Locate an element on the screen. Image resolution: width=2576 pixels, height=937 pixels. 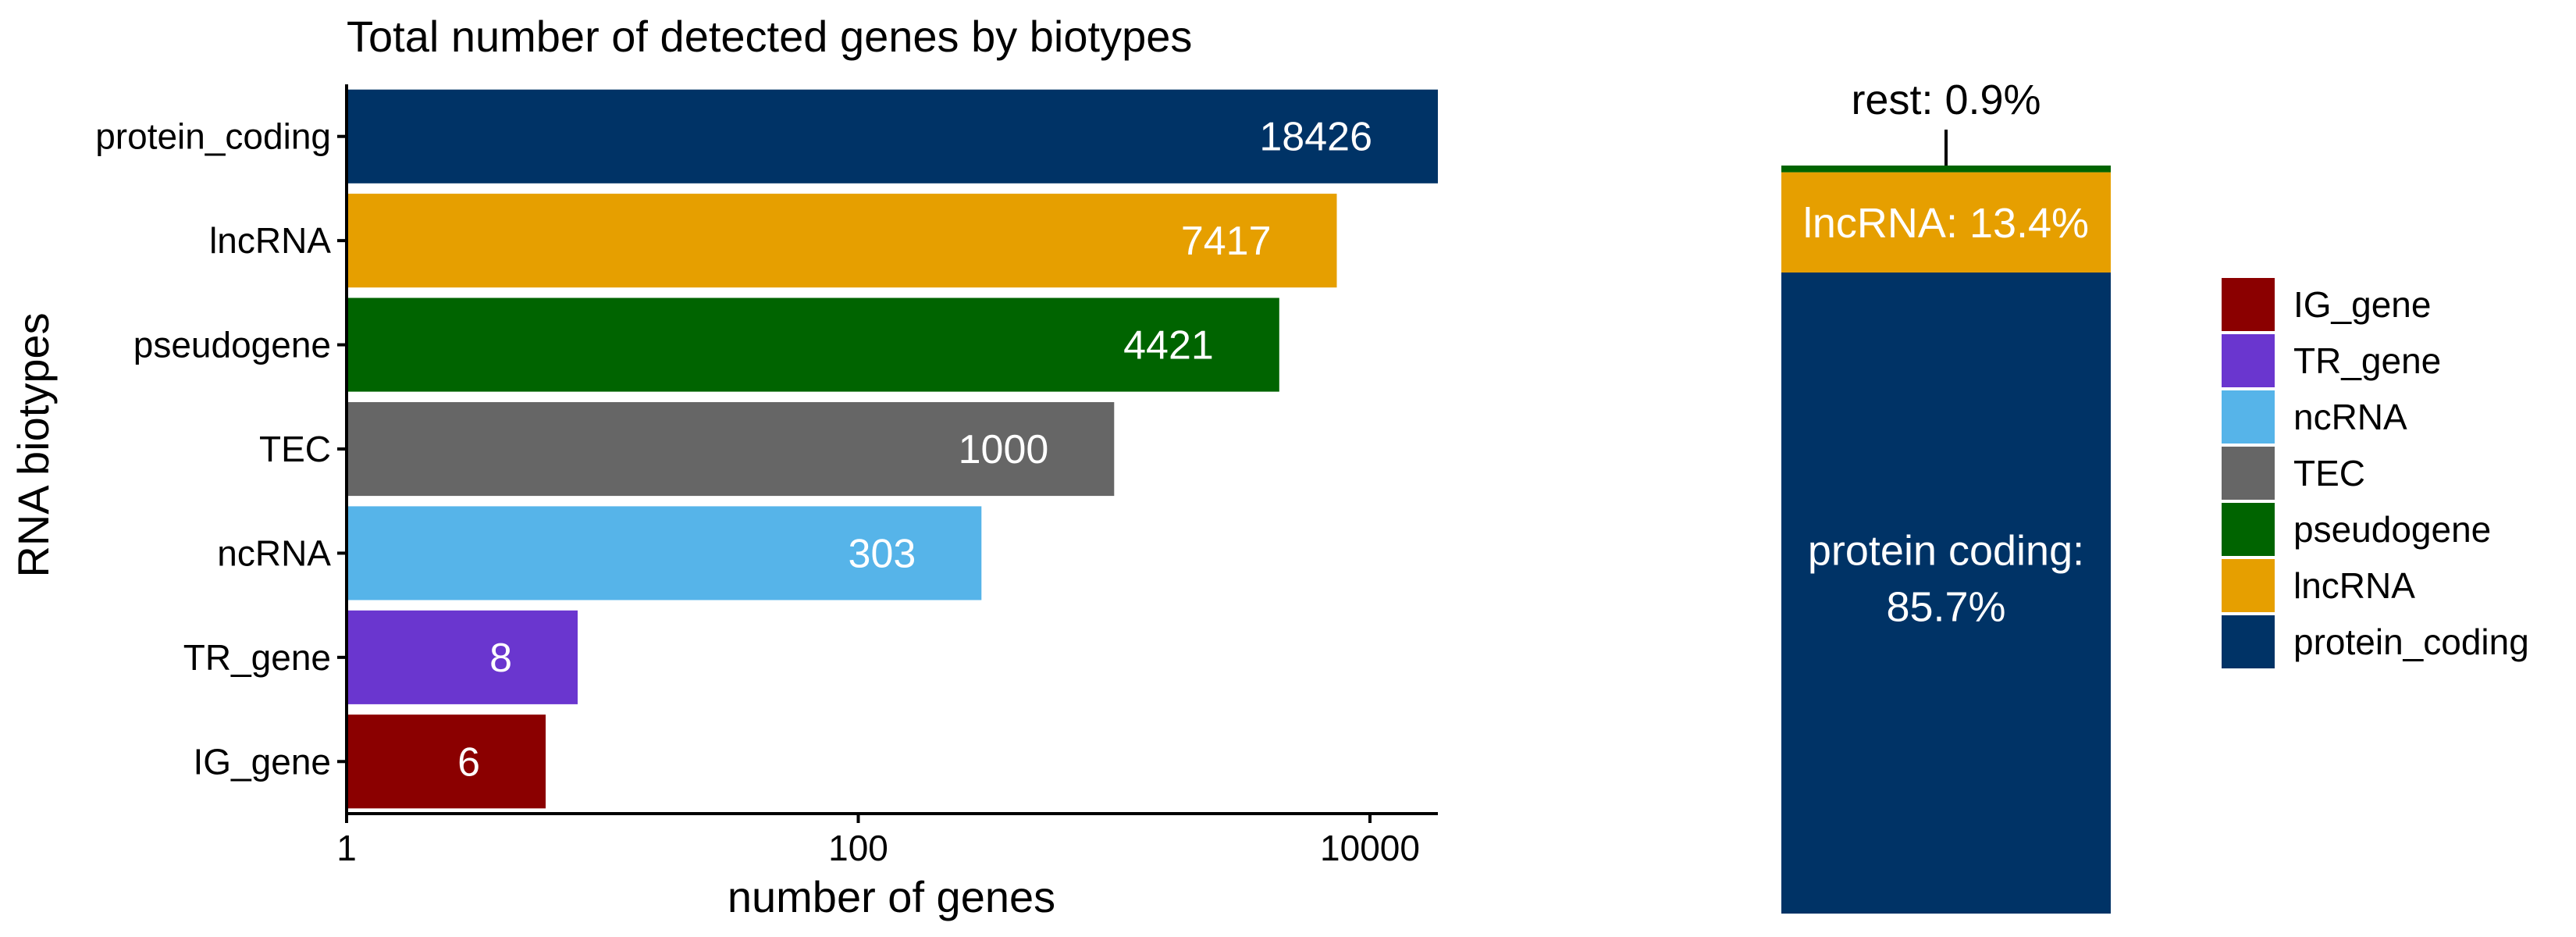
y-axis-title: RNA biotypes is located at coordinates (33, 444).